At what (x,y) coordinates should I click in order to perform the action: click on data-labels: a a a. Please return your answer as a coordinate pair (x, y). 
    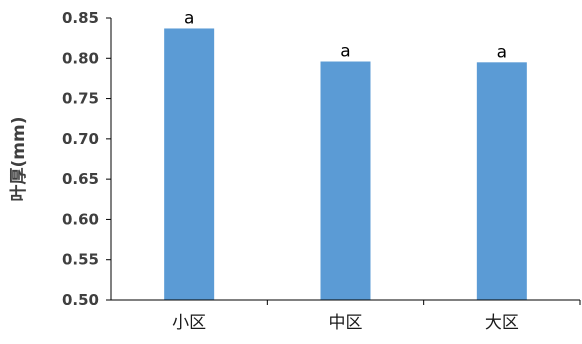
    Looking at the image, I should click on (345, 35).